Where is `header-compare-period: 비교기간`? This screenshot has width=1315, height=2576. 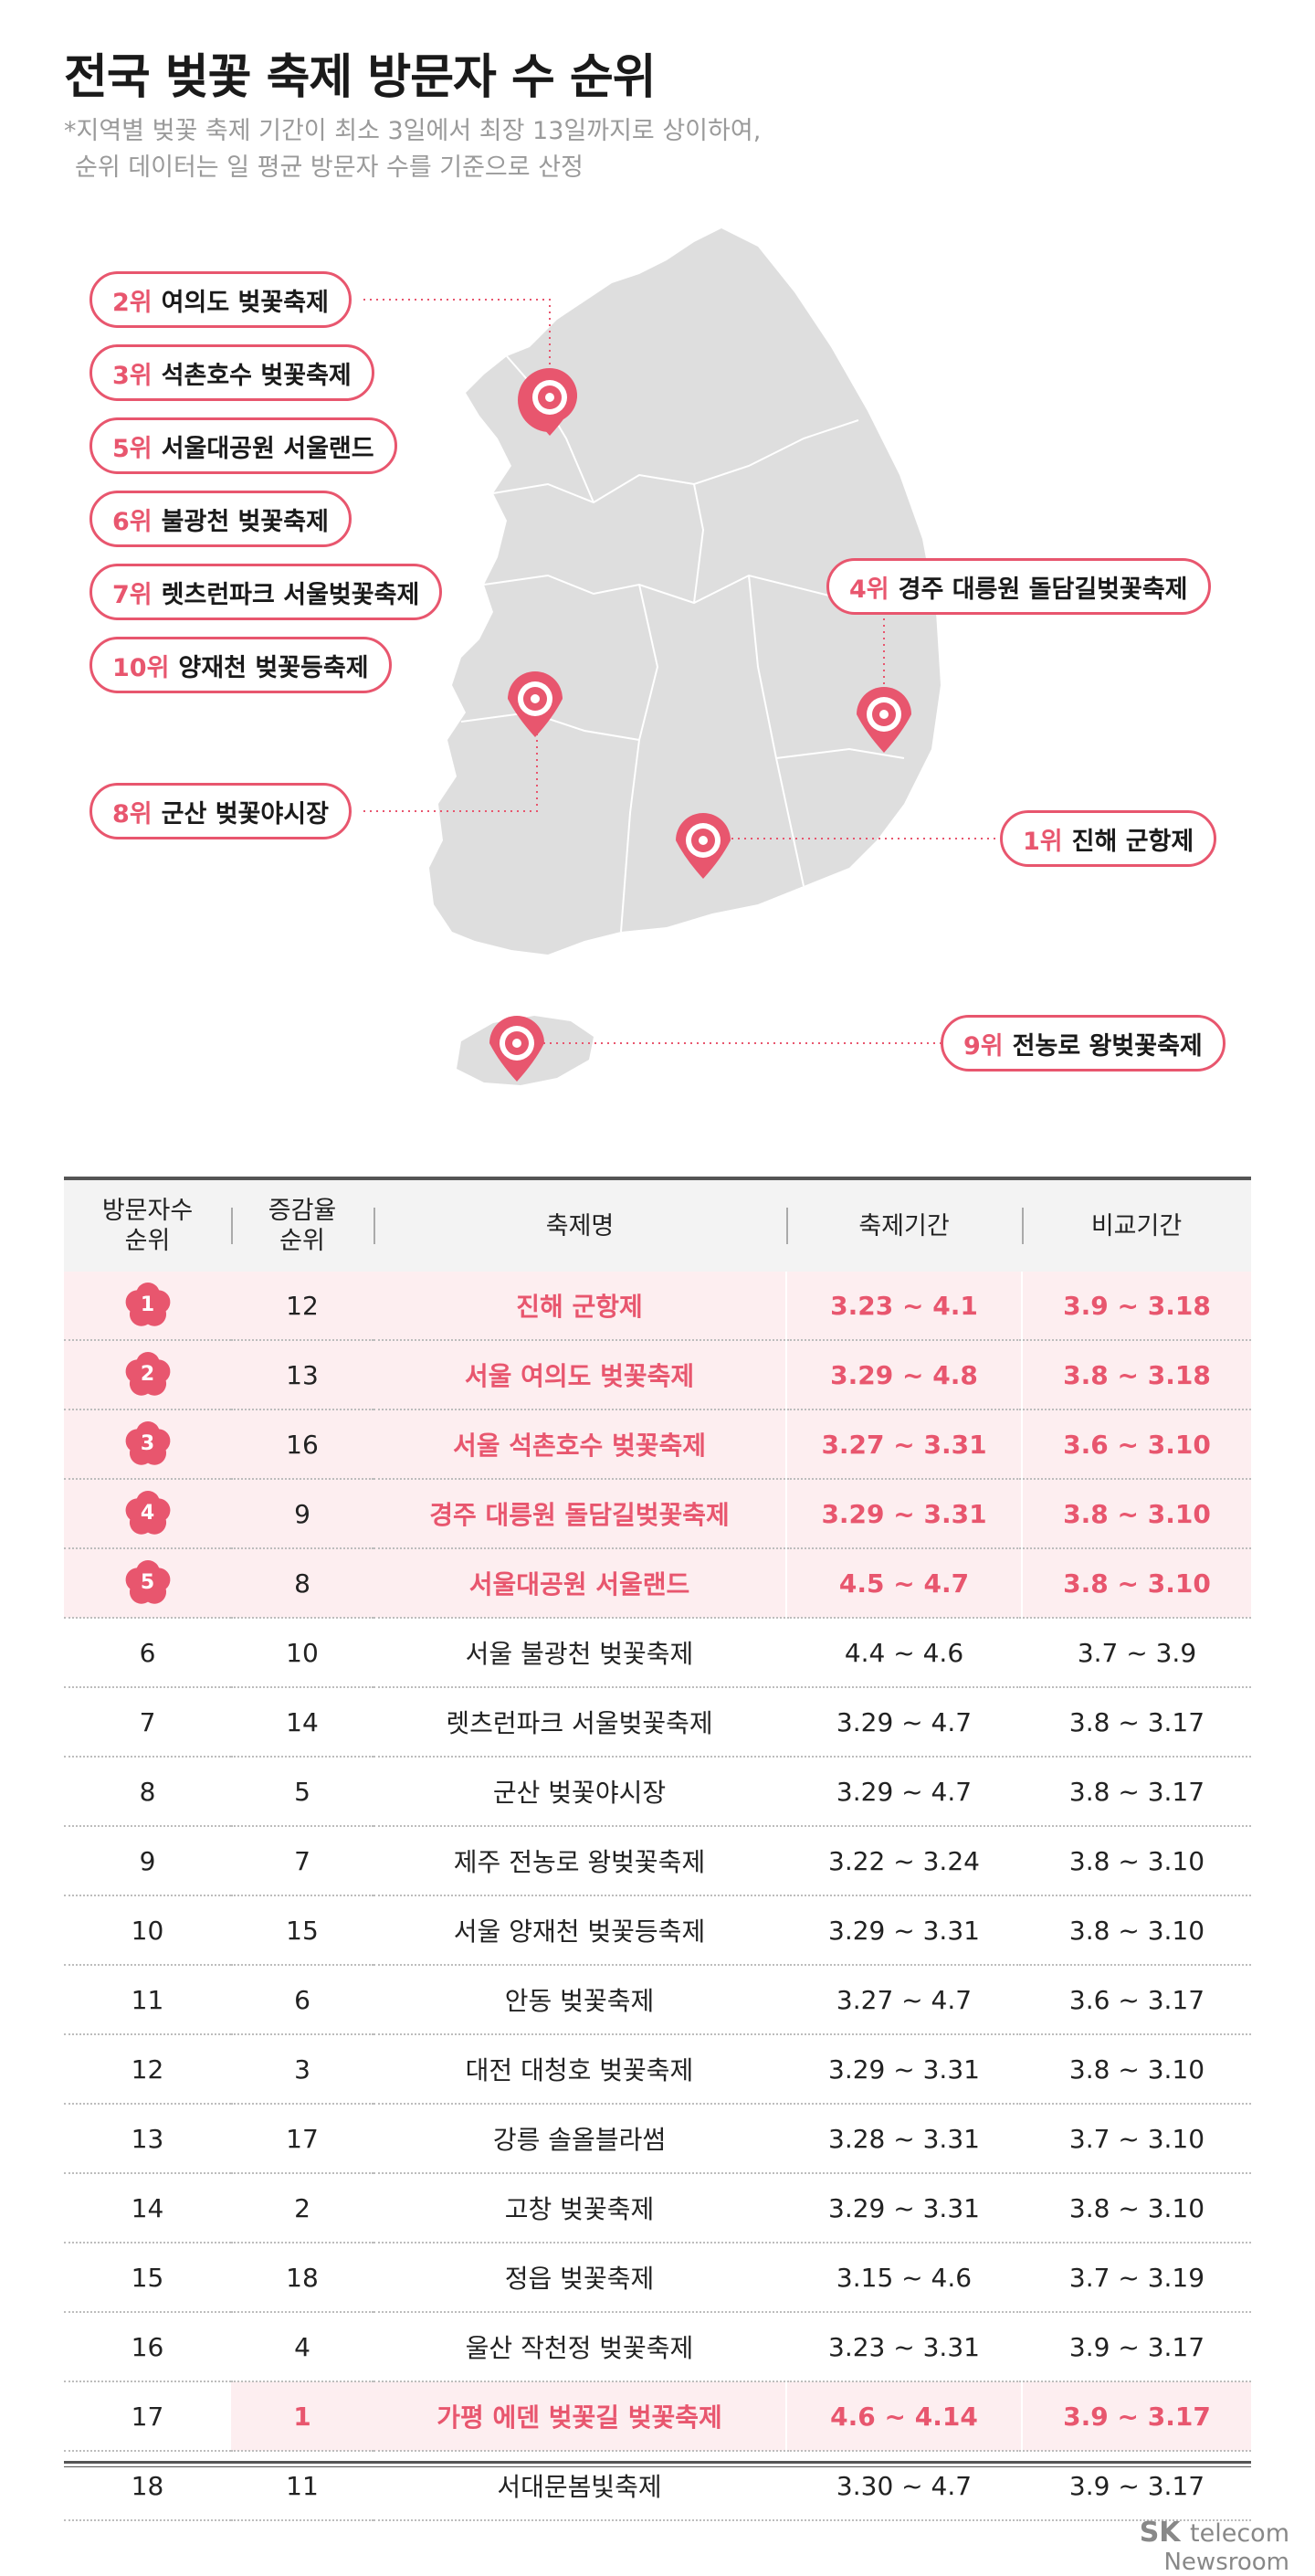 header-compare-period: 비교기간 is located at coordinates (1136, 1226).